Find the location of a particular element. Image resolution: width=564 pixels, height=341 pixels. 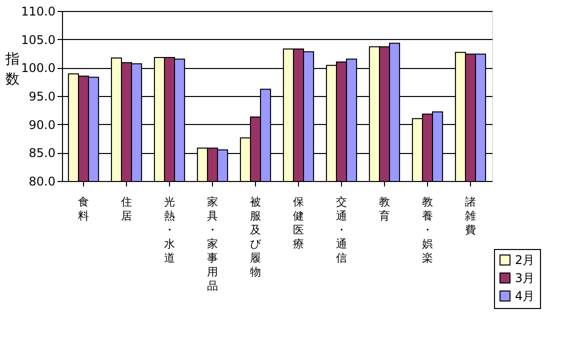

y-tick-label: 100.0 is located at coordinates (38, 68).